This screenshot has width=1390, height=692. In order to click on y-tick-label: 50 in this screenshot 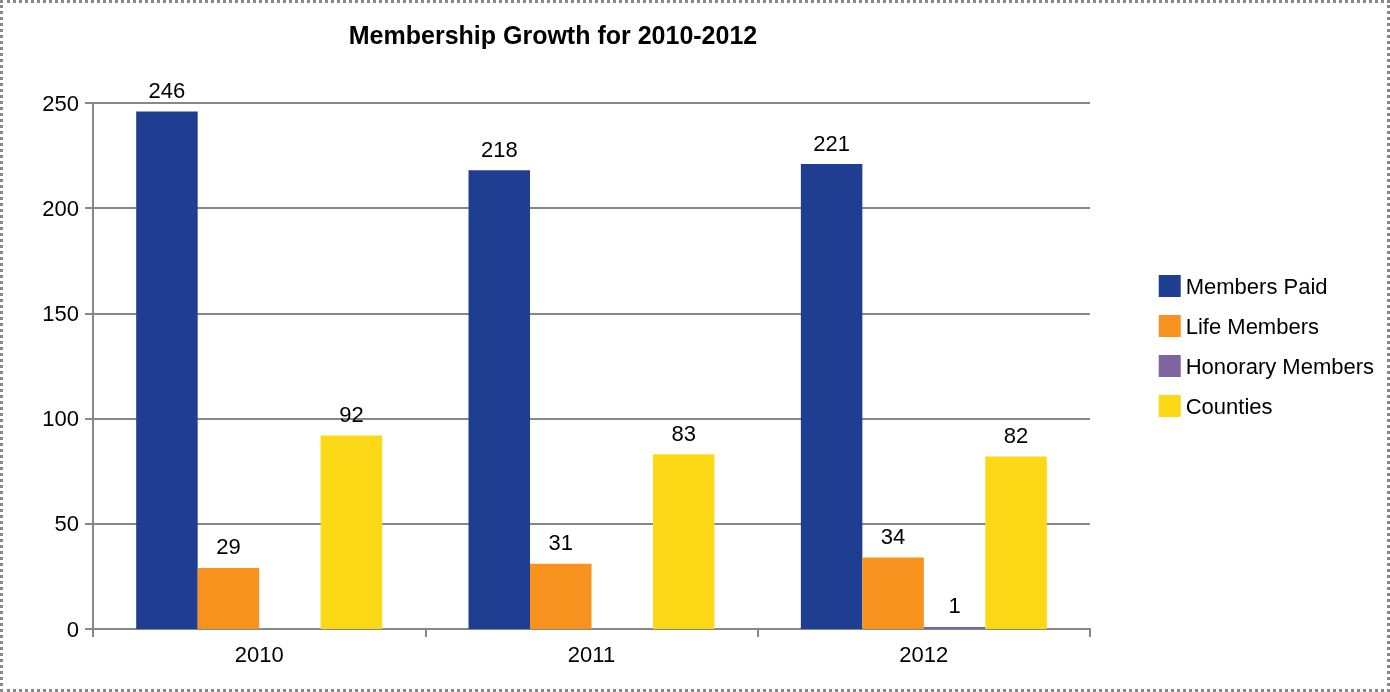, I will do `click(66, 524)`.